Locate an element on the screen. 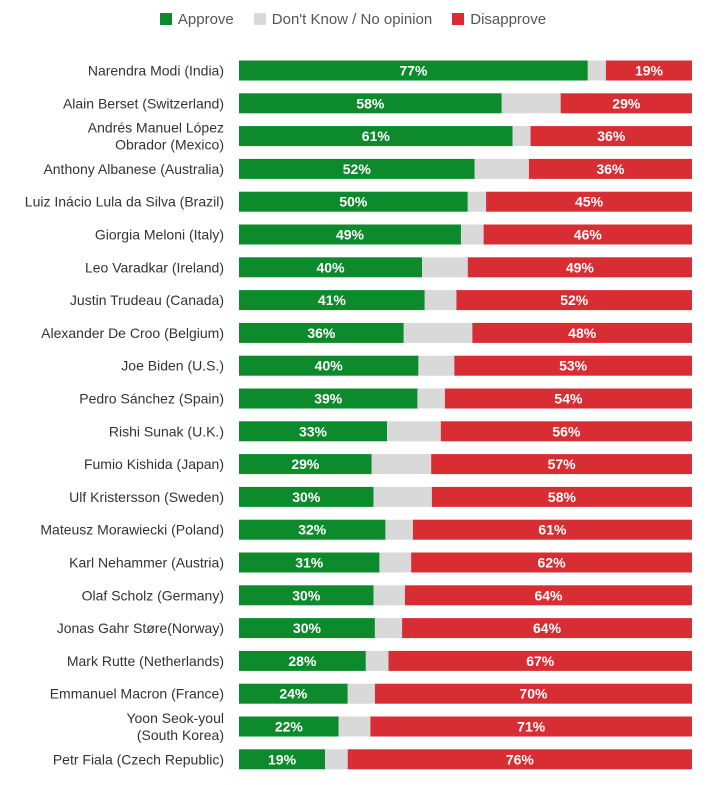 The image size is (706, 785). category-label: Mark Rutte (Netherlands) is located at coordinates (145, 661).